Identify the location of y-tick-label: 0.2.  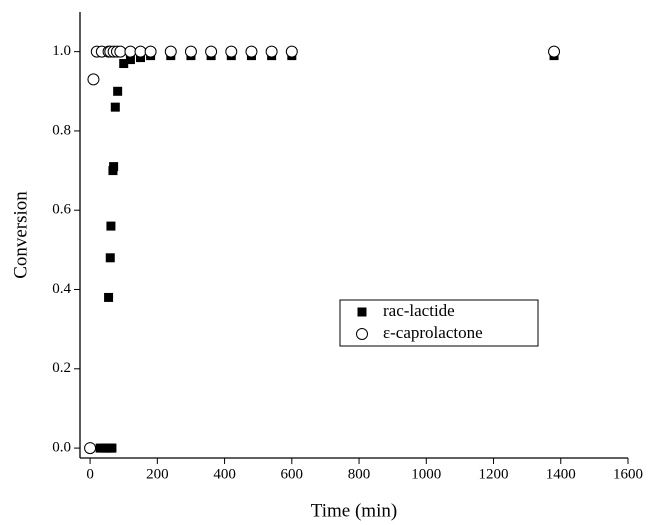
(61, 368).